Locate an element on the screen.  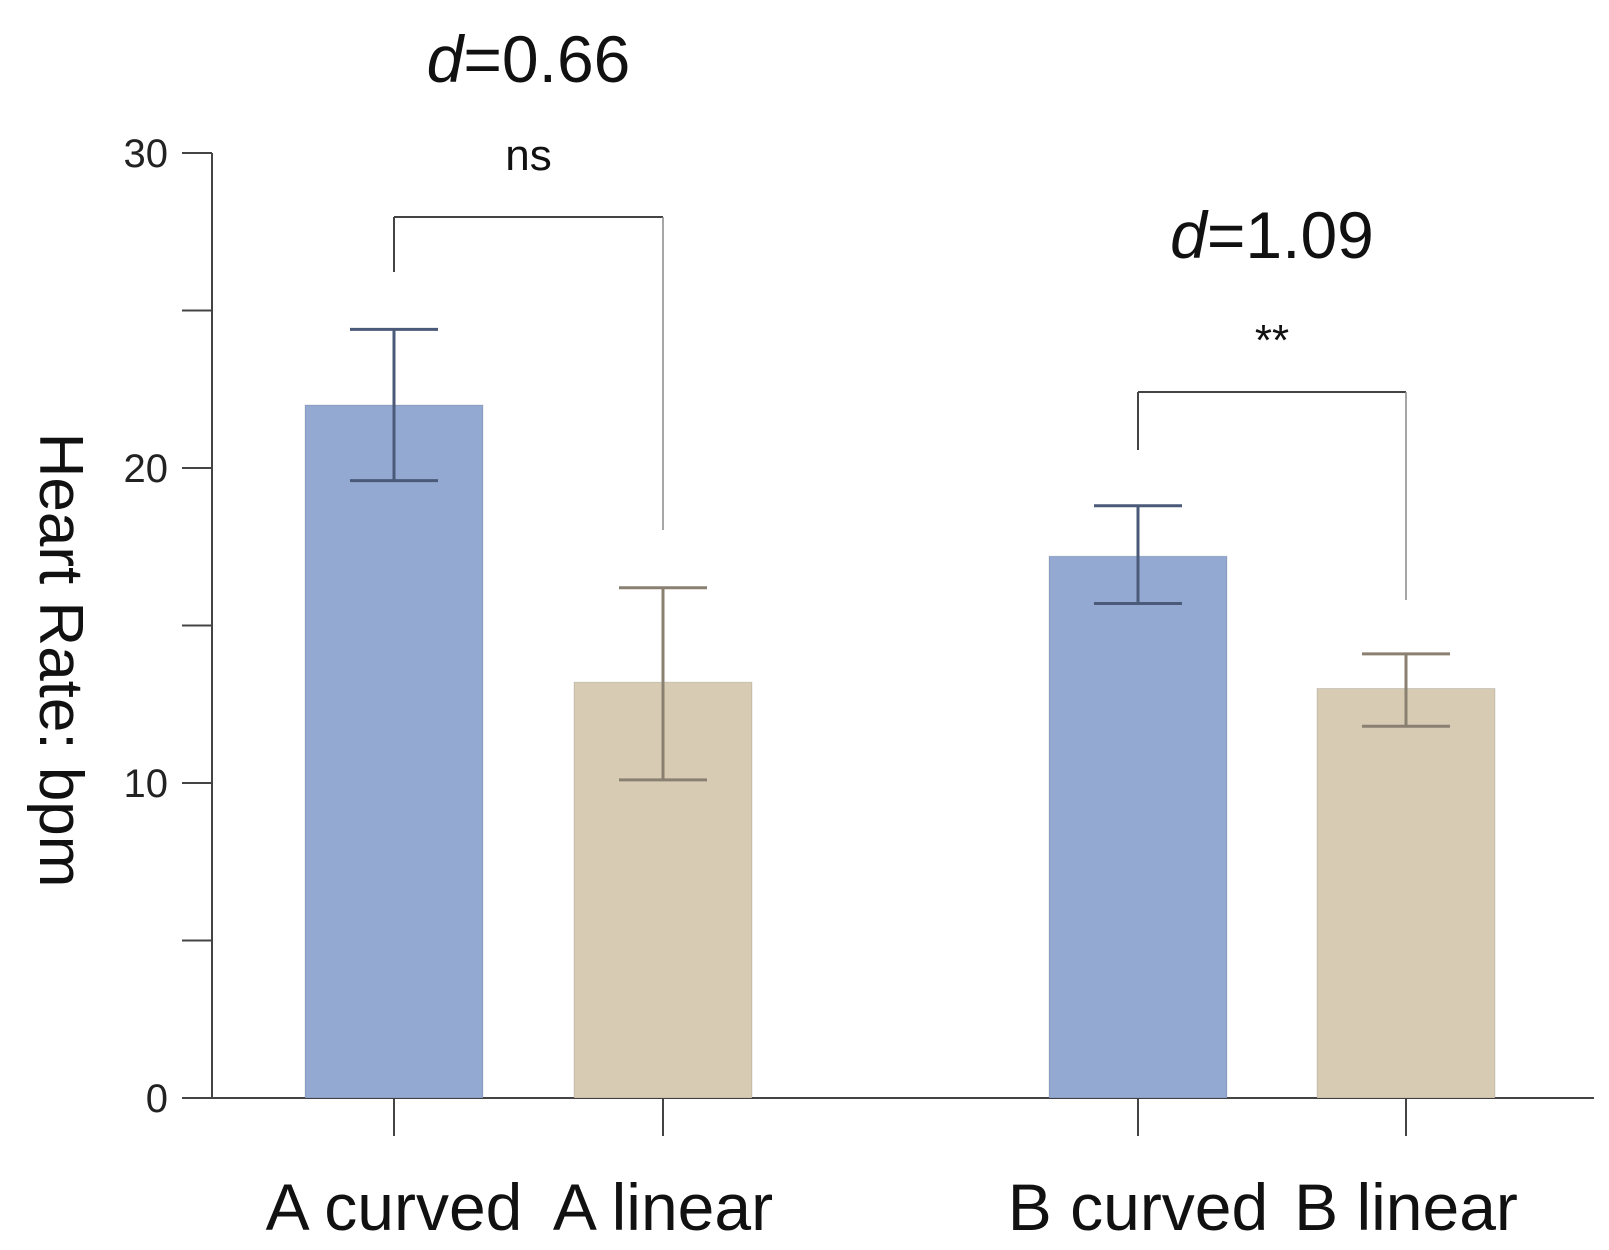
bar-a-curved is located at coordinates (394, 751).